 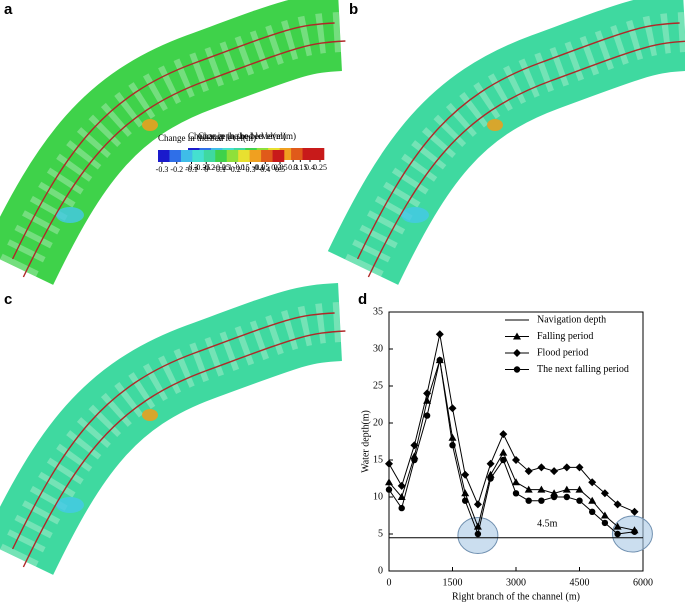 I want to click on colorbar-tick-label: 0.1, so click(x=259, y=167).